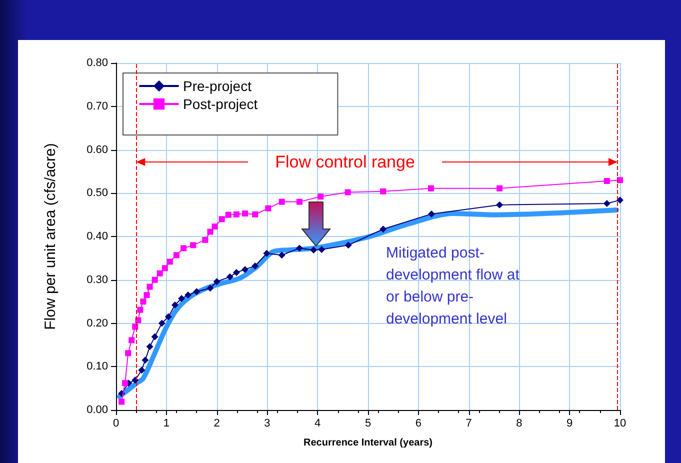  What do you see at coordinates (116, 424) in the screenshot?
I see `x-tick-label: 0` at bounding box center [116, 424].